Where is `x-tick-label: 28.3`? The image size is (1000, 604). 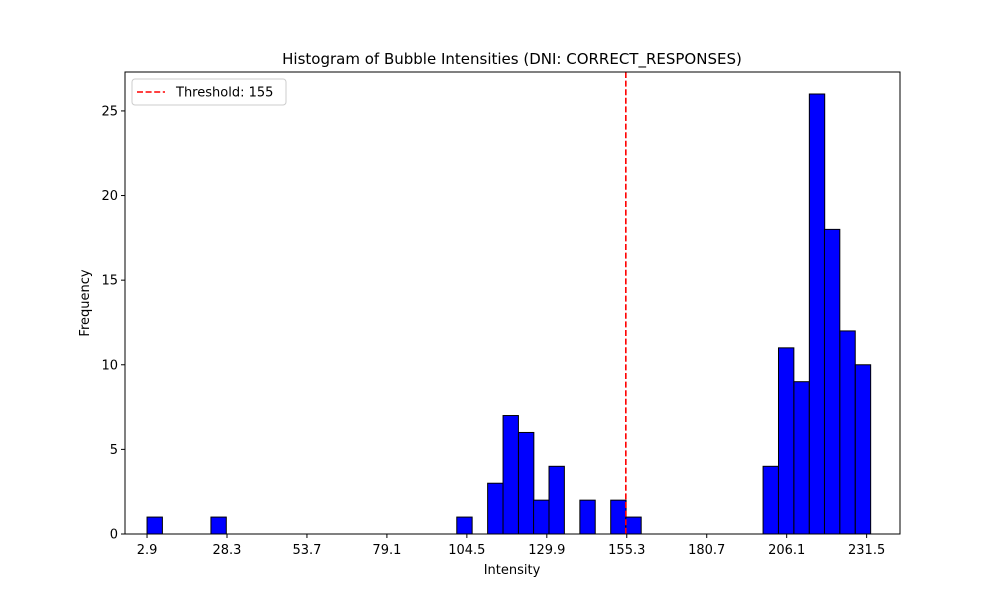
x-tick-label: 28.3 is located at coordinates (227, 550).